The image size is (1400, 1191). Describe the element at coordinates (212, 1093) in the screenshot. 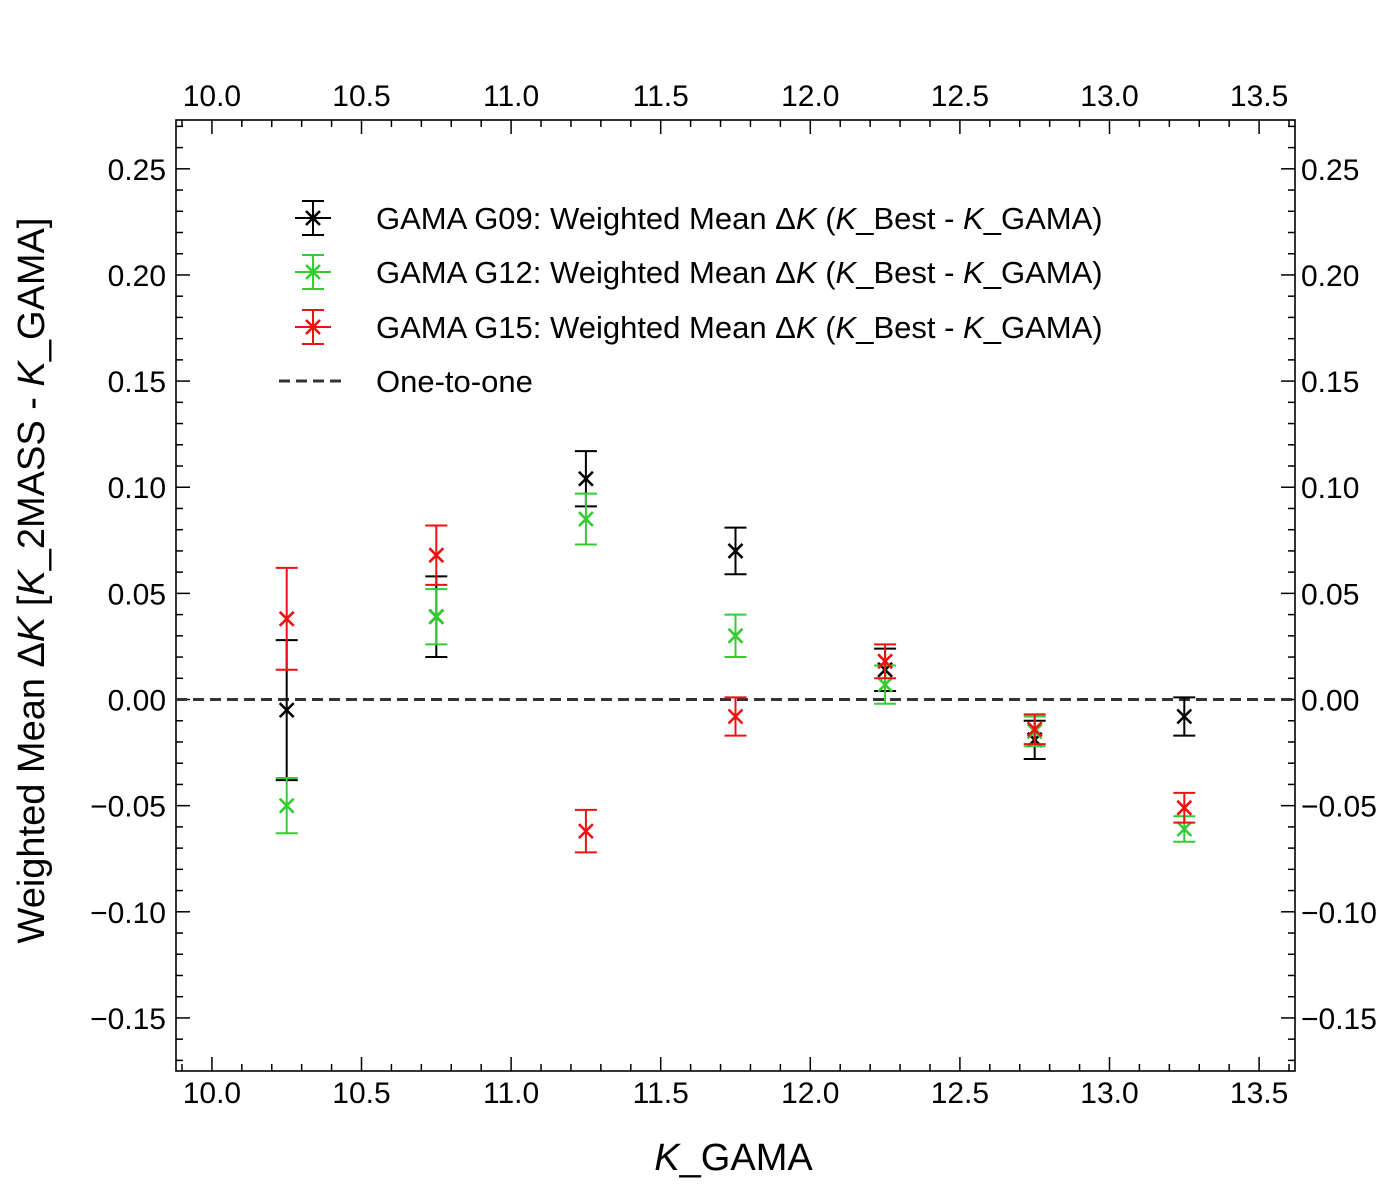

I see `x-tick-label-bottom: 10.0` at that location.